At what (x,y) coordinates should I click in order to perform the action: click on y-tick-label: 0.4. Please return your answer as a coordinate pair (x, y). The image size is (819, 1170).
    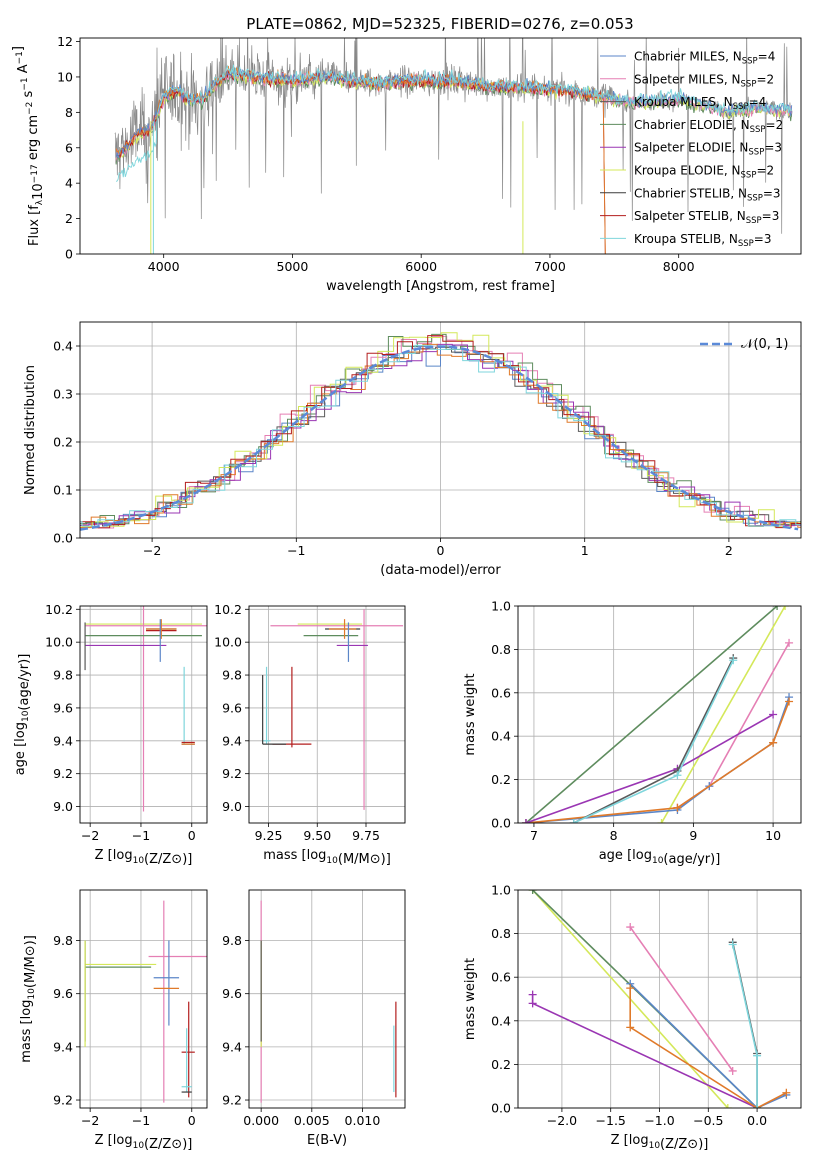
    Looking at the image, I should click on (501, 736).